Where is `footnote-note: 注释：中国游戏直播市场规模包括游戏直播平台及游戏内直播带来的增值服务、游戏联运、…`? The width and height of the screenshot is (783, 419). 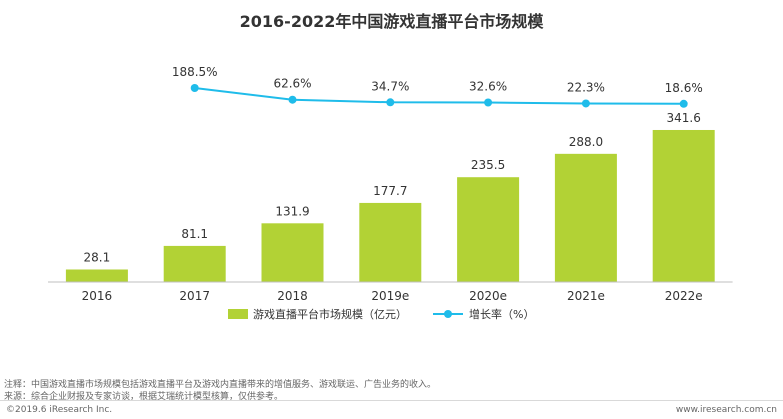 footnote-note: 注释：中国游戏直播市场规模包括游戏直播平台及游戏内直播带来的增值服务、游戏联运、… is located at coordinates (220, 385).